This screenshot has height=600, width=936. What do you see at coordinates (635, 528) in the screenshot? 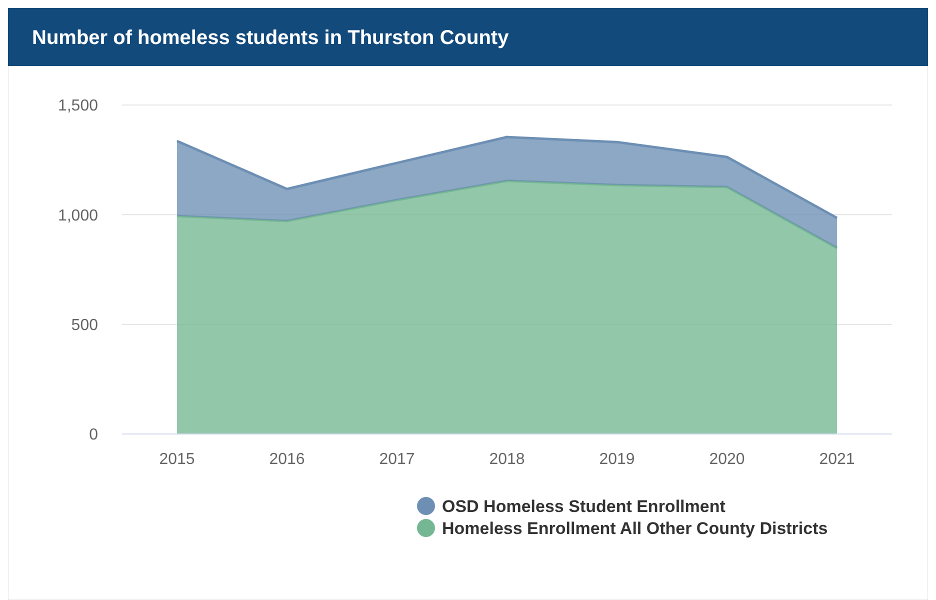
I see `legend-label: Homeless Enrollment All Other County Districts` at bounding box center [635, 528].